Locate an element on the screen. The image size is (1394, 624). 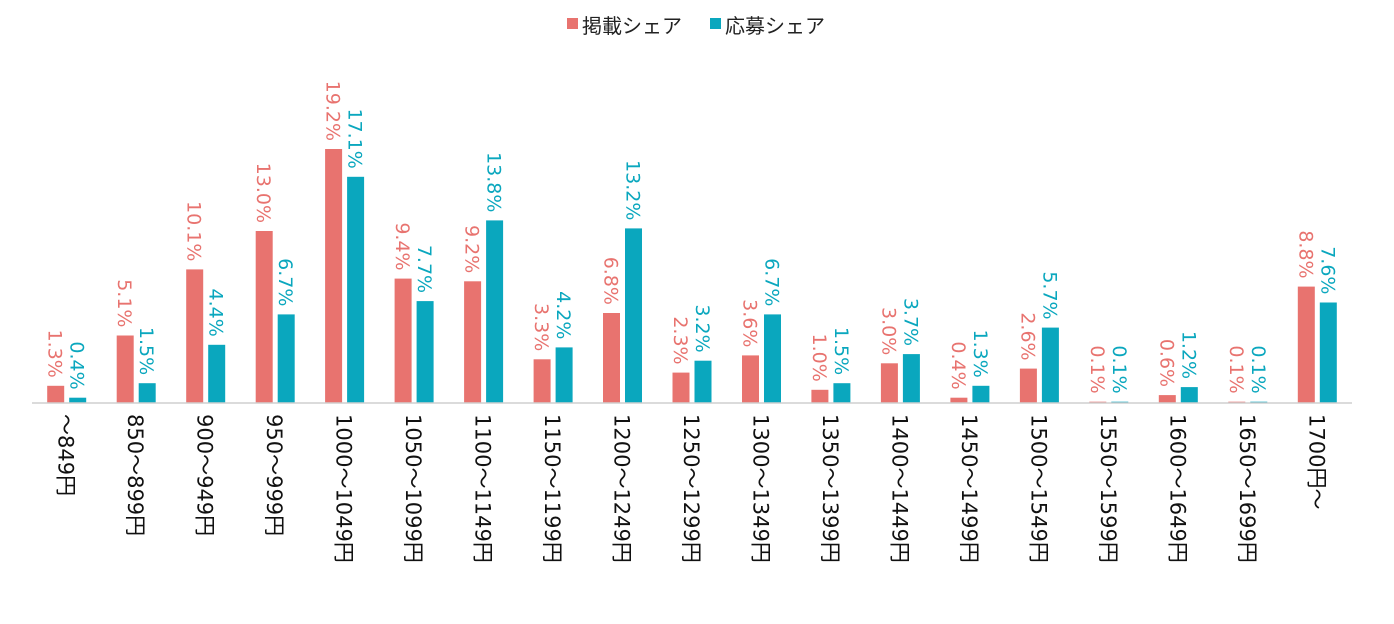
value-label-series-1-4: 19.2% is located at coordinates (333, 111).